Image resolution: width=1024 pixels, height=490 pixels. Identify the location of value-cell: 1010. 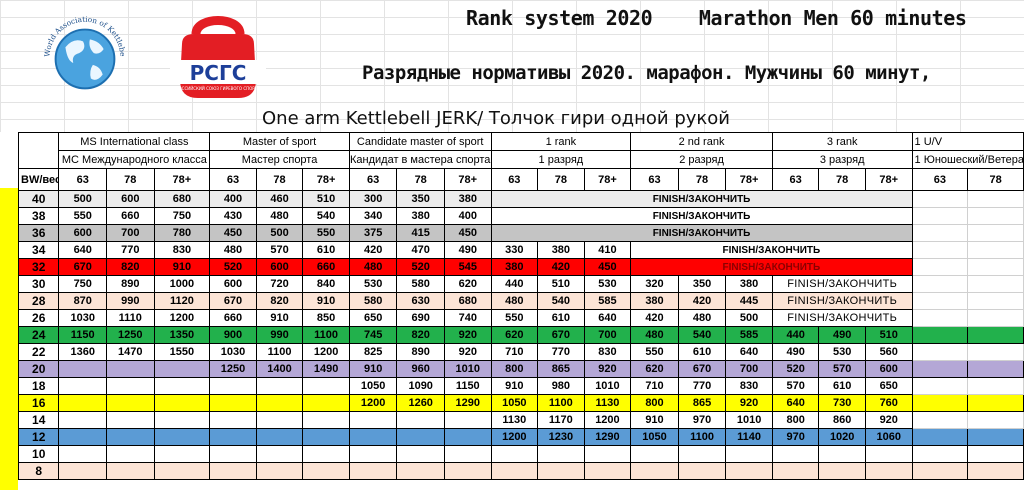
(467, 369).